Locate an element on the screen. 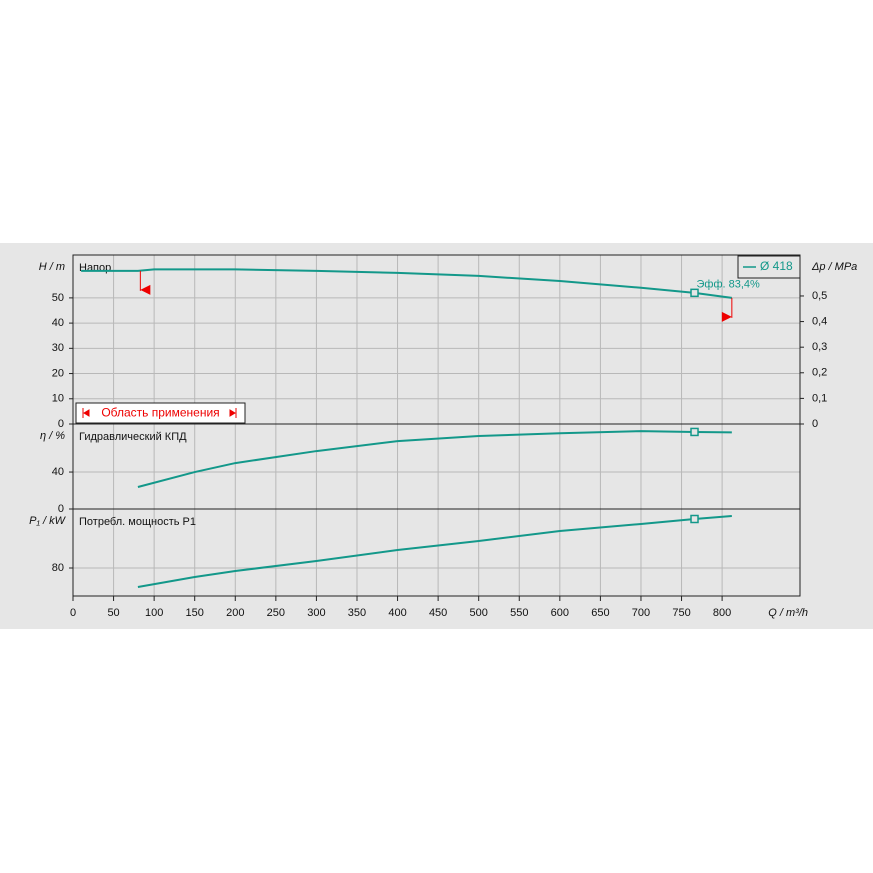  y2-tick-label: 0 is located at coordinates (815, 424).